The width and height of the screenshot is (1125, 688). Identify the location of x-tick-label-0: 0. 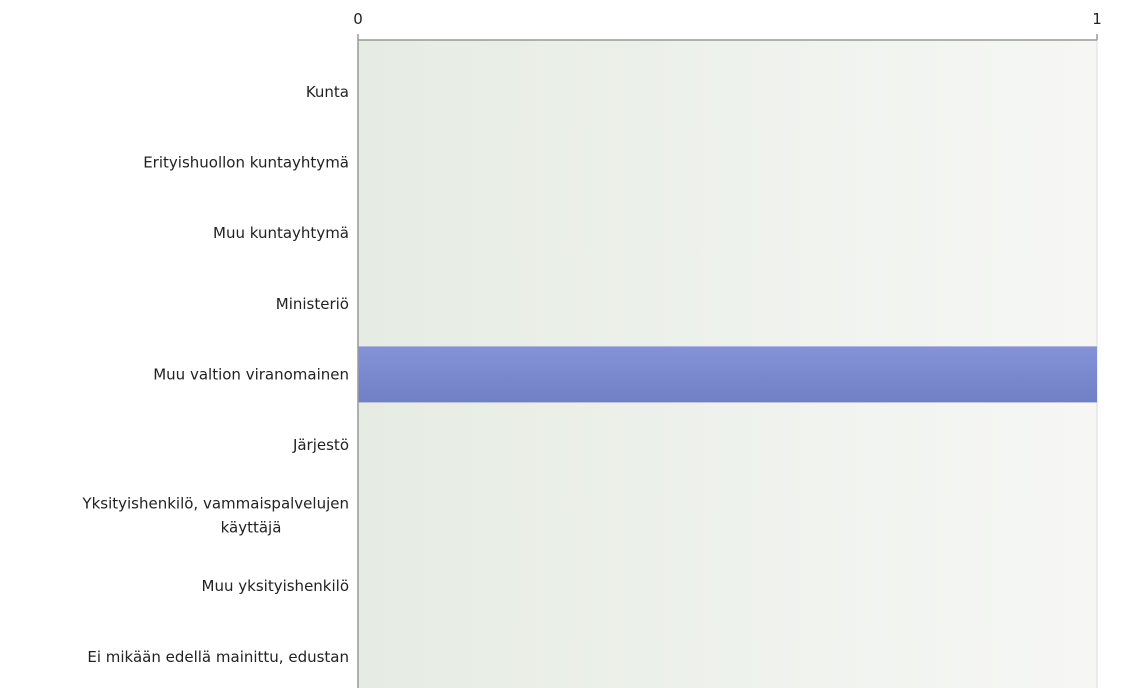
(358, 19).